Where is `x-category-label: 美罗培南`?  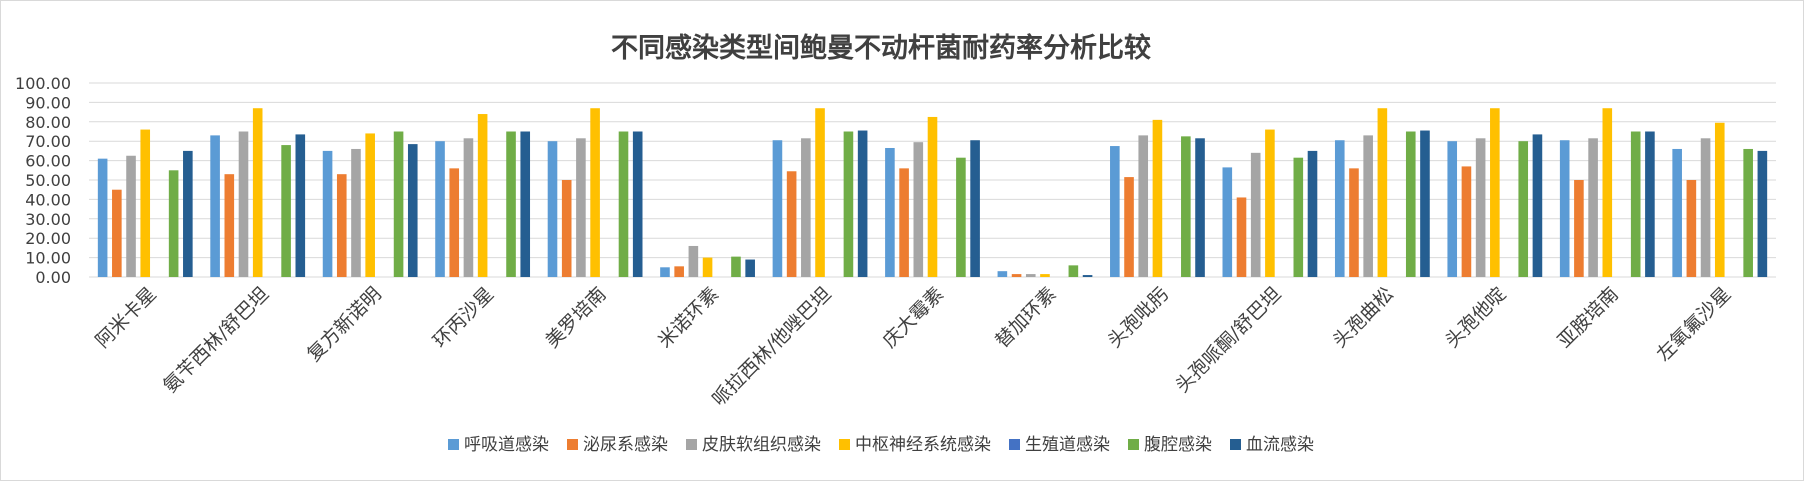
x-category-label: 美罗培南 is located at coordinates (575, 317).